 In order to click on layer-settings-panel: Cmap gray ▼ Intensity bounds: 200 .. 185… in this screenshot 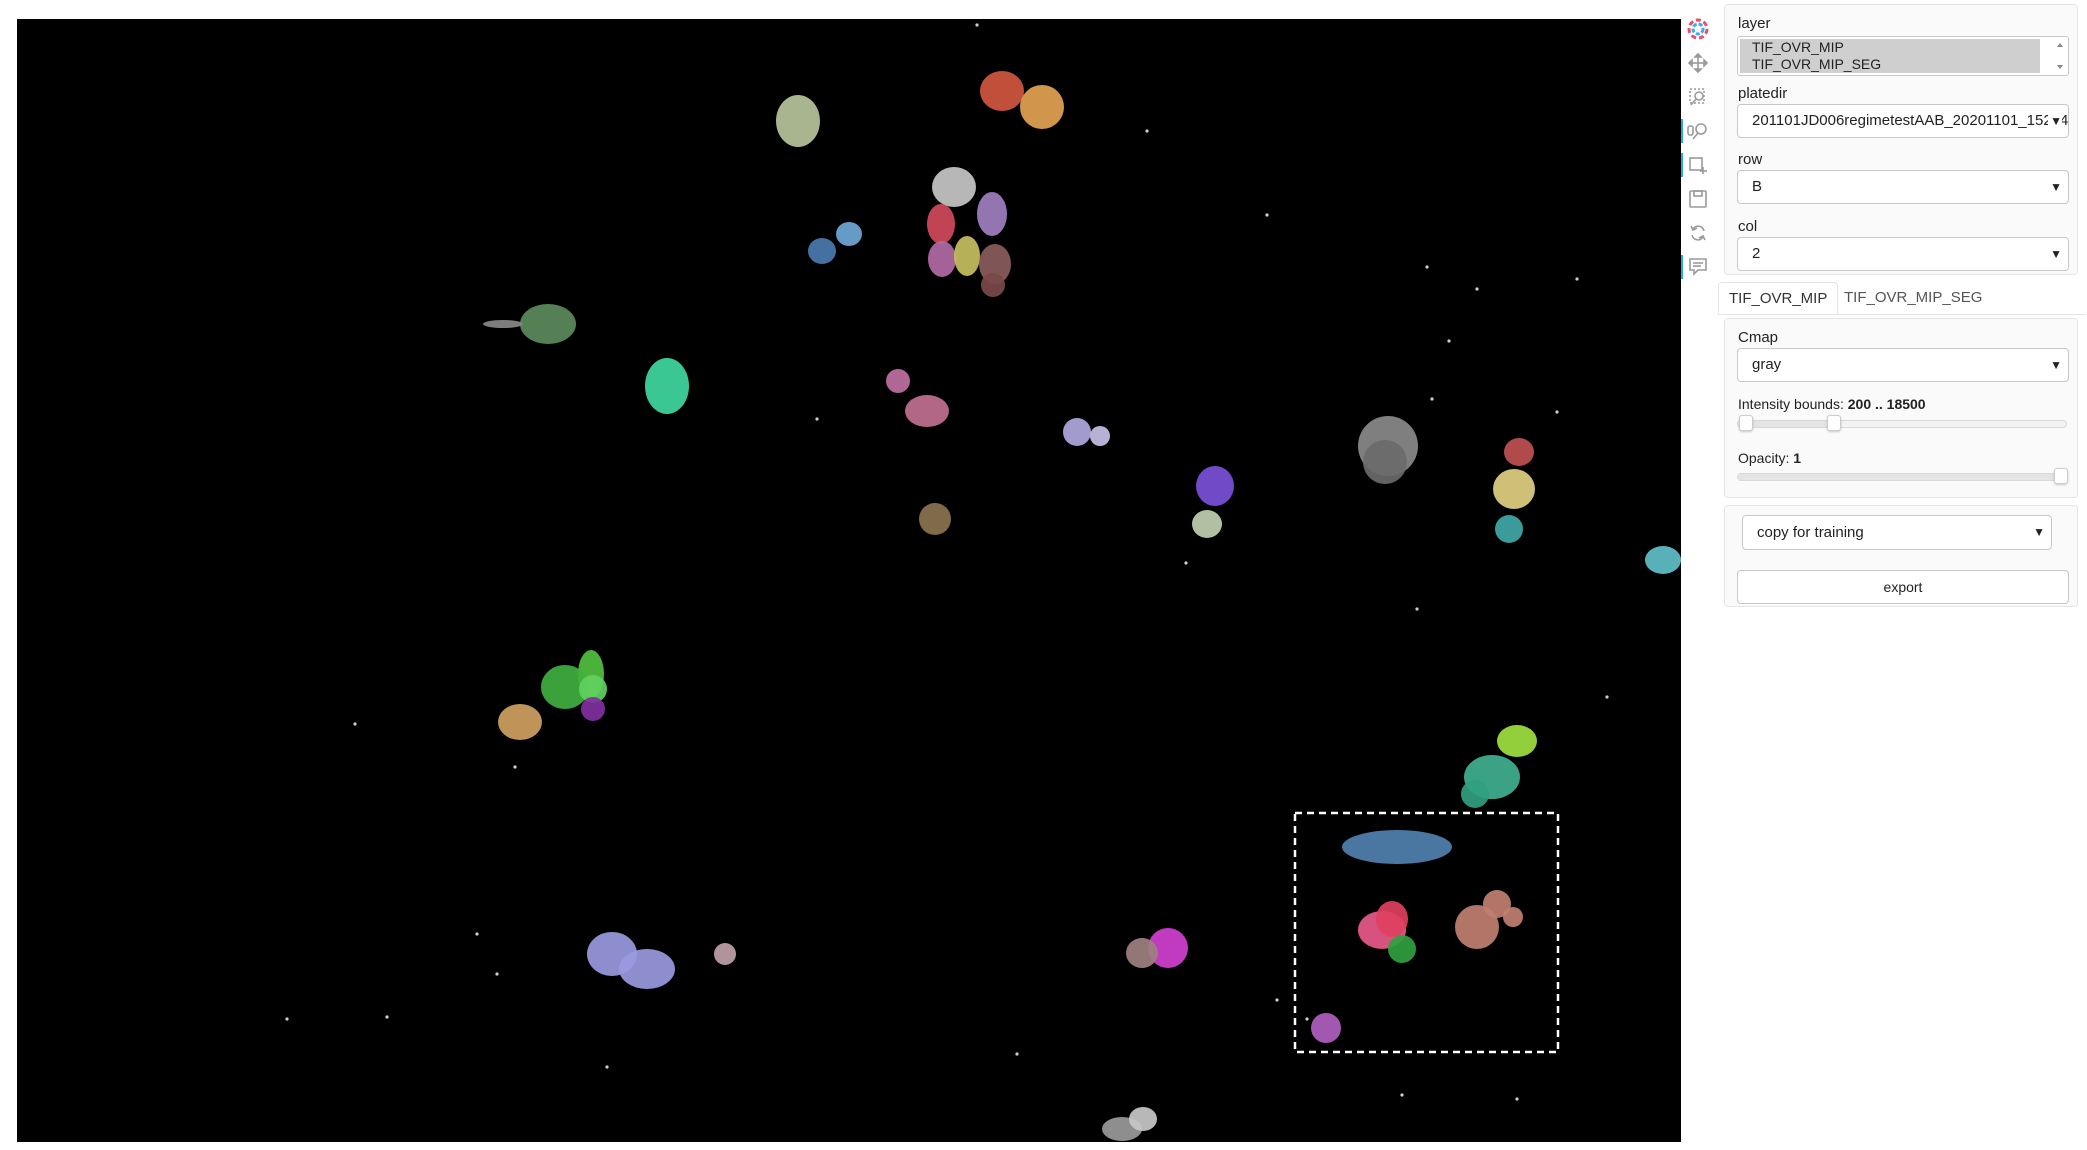, I will do `click(1901, 408)`.